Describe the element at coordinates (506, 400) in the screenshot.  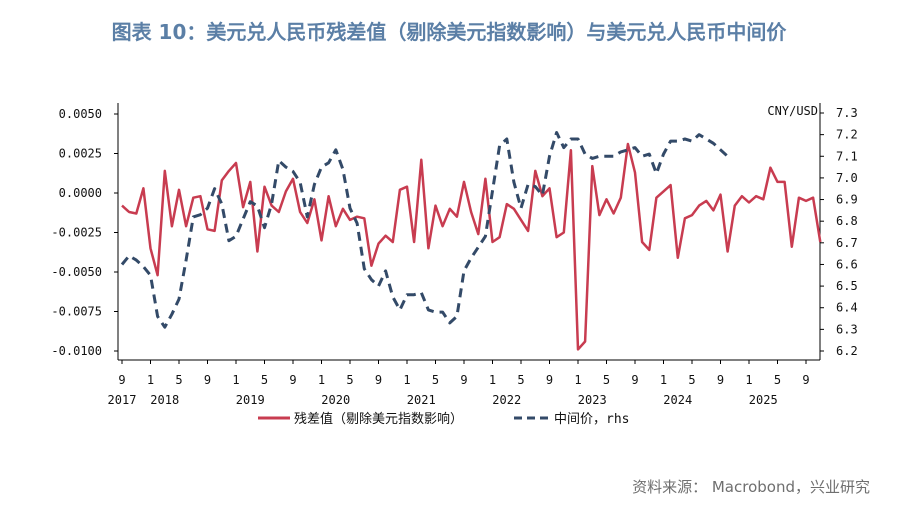
I see `x-year-label: 2022` at that location.